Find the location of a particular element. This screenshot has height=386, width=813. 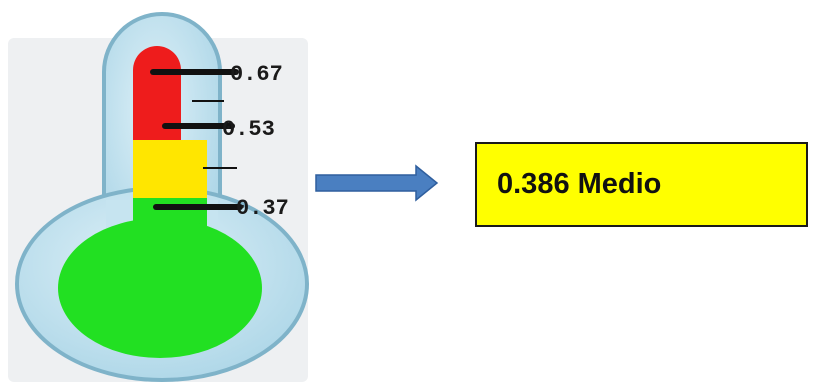

result-box: 0.386 Medio is located at coordinates (641, 184).